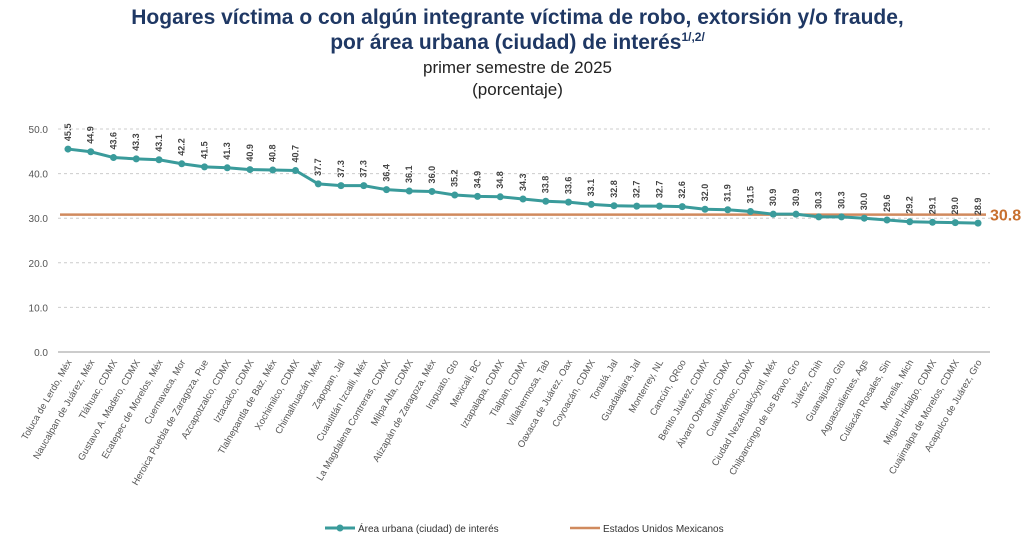  Describe the element at coordinates (387, 173) in the screenshot. I see `data-label: 36.4` at that location.